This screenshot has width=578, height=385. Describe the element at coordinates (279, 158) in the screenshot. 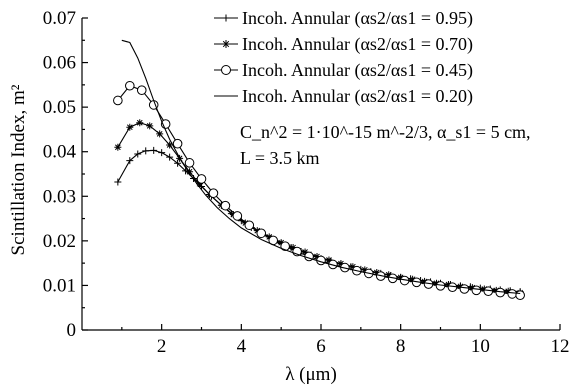

I see `annotation-line-2: L = 3.5 km` at that location.